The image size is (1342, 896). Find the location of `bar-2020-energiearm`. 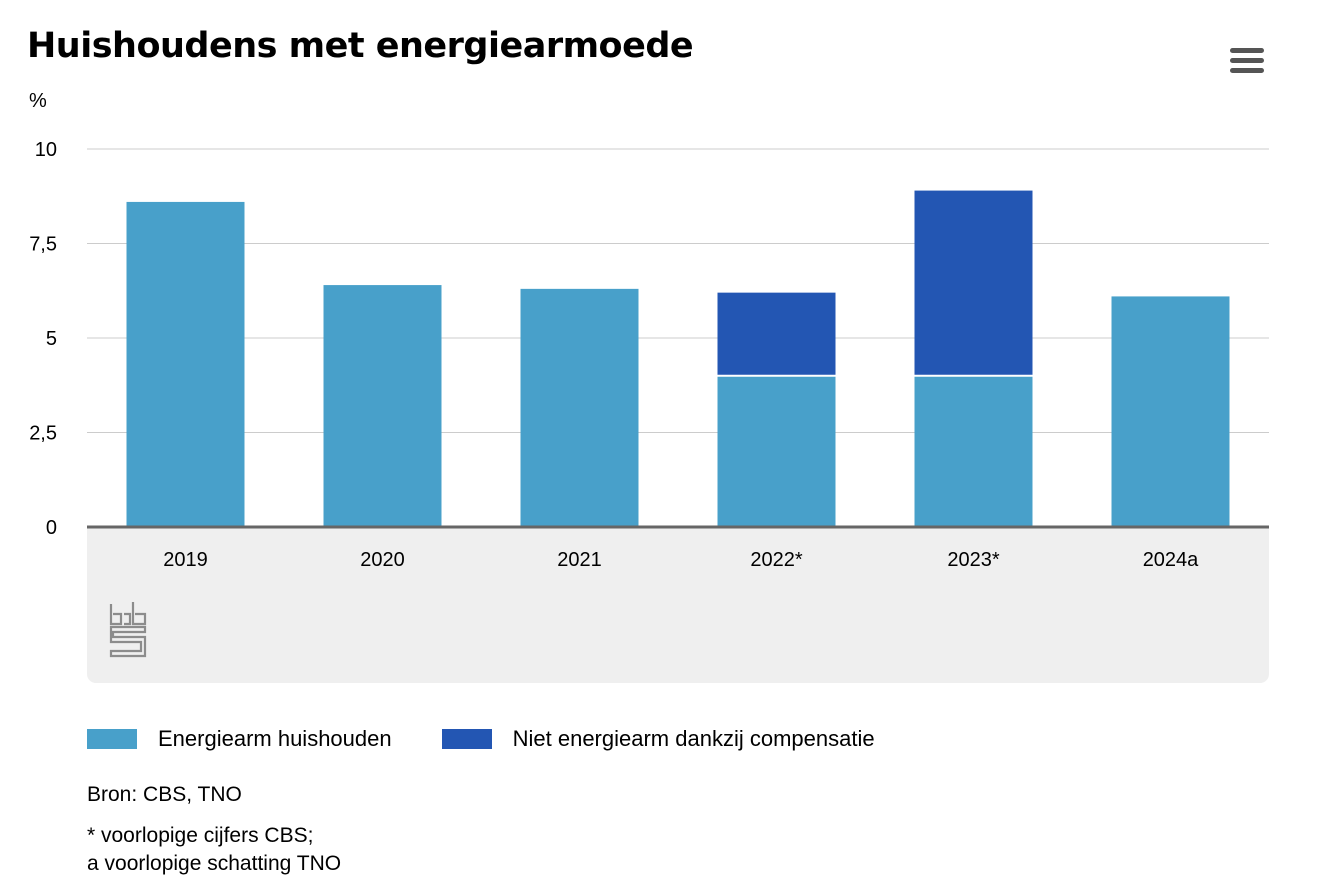

bar-2020-energiearm is located at coordinates (382, 406).